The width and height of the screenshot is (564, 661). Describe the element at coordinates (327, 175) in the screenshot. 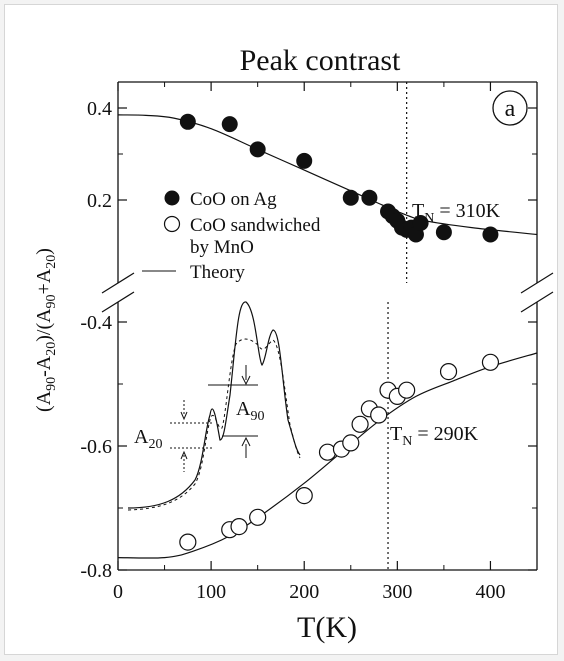

I see `theory-curve-upper` at that location.